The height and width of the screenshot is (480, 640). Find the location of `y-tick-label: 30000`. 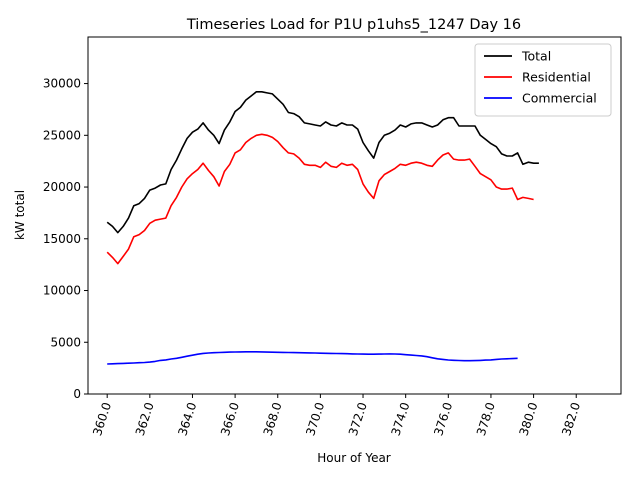

y-tick-label: 30000 is located at coordinates (62, 84).